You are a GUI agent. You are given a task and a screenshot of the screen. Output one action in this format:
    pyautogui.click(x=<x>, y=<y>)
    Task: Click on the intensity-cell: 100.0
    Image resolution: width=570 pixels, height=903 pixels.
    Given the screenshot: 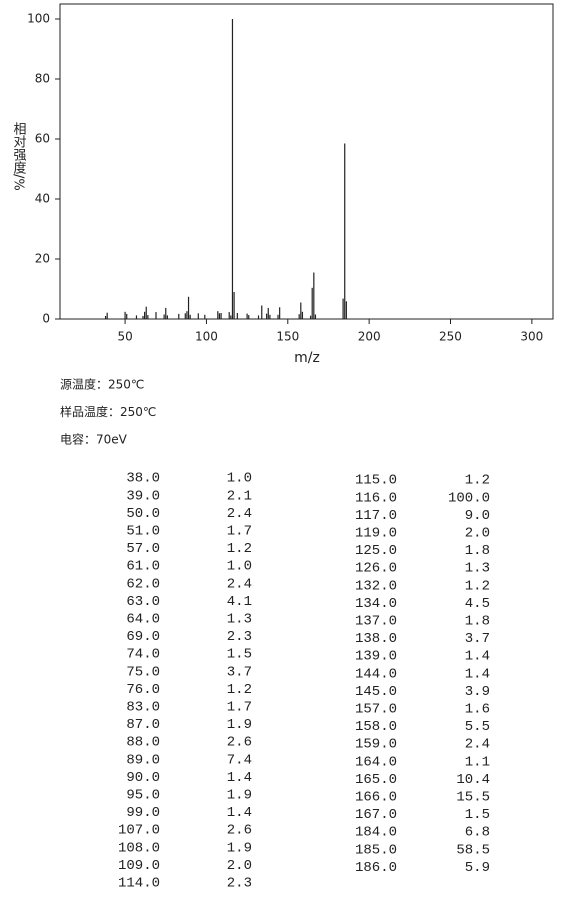 What is the action you would take?
    pyautogui.click(x=469, y=498)
    